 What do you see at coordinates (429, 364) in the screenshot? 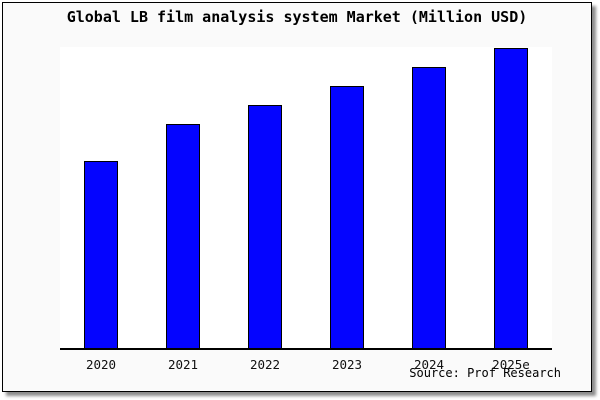
I see `x-tick-label-2024: 2024` at bounding box center [429, 364].